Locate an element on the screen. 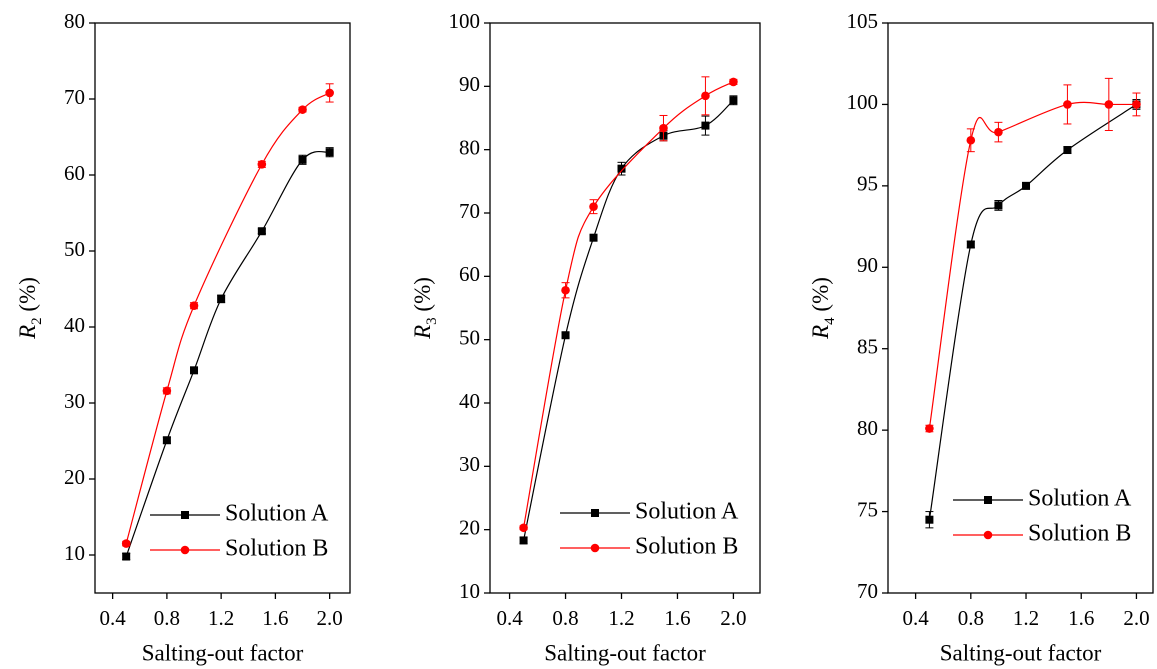 The width and height of the screenshot is (1157, 669). y-label-subscript: 2 is located at coordinates (37, 321).